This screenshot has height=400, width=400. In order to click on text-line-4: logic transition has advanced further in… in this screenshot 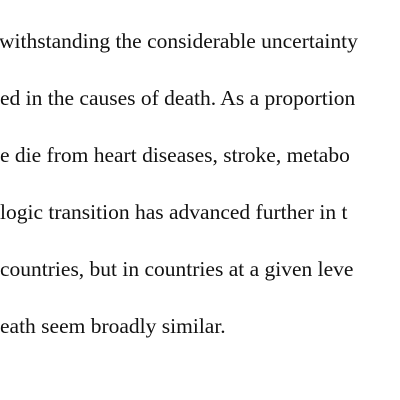, I will do `click(174, 212)`.